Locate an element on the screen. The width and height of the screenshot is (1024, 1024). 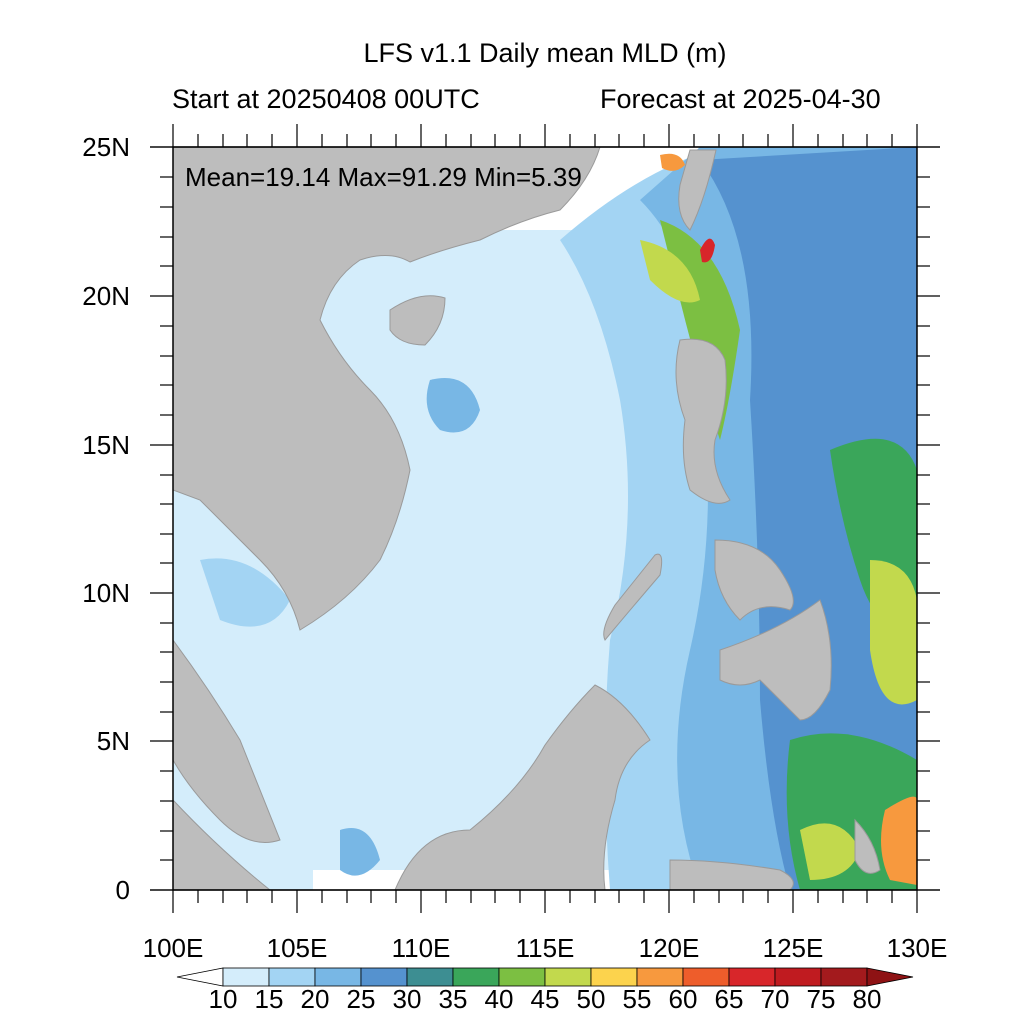
colorbar-label: 35 is located at coordinates (453, 999).